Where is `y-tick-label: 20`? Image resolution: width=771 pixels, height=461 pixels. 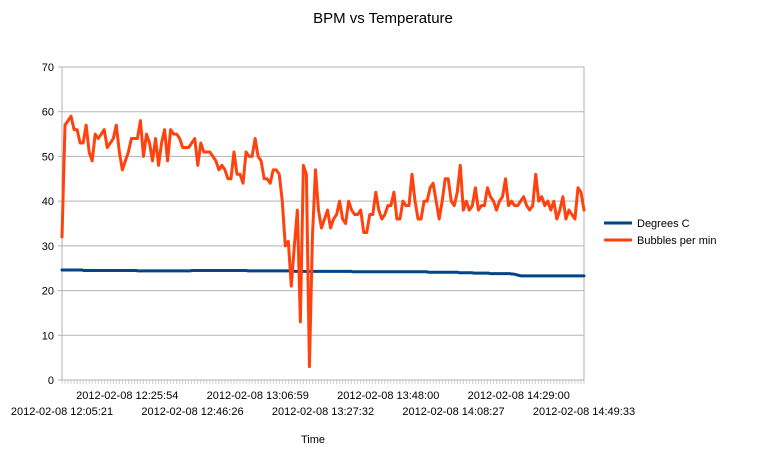
y-tick-label: 20 is located at coordinates (48, 292).